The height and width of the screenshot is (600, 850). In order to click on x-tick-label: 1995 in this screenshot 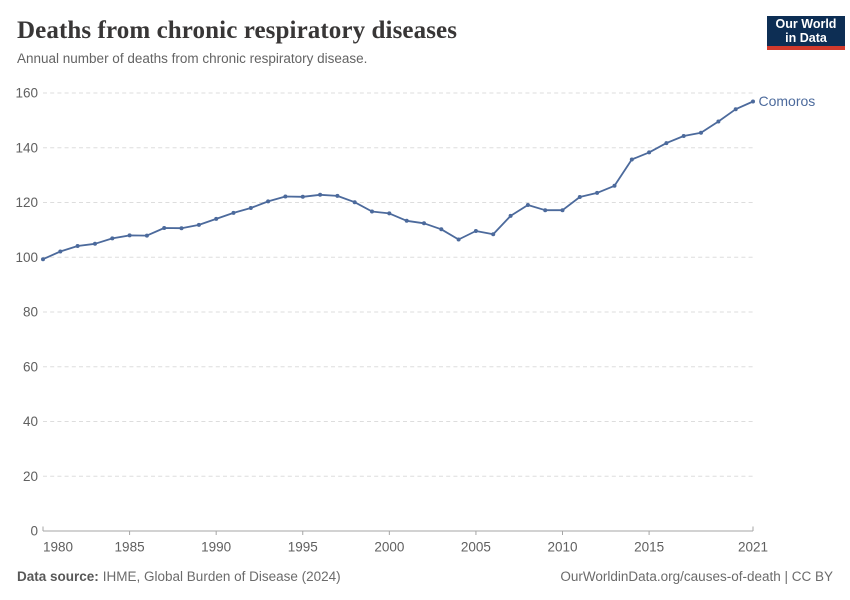, I will do `click(303, 547)`.